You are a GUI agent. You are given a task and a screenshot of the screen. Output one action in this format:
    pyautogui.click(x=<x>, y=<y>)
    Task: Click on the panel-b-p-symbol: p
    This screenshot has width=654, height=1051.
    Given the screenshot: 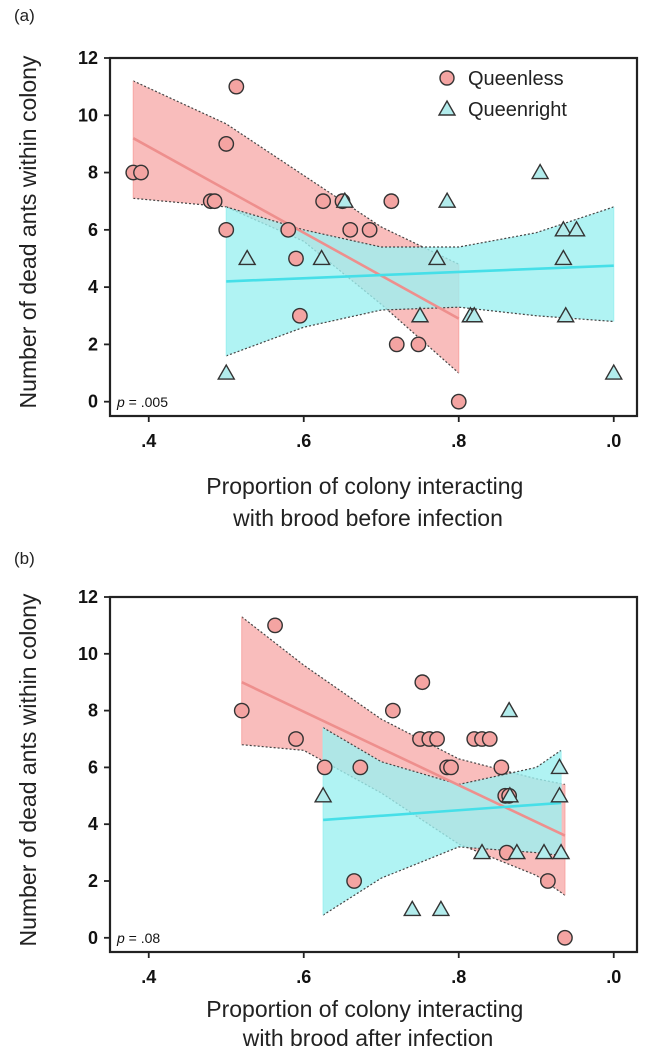 What is the action you would take?
    pyautogui.click(x=120, y=938)
    